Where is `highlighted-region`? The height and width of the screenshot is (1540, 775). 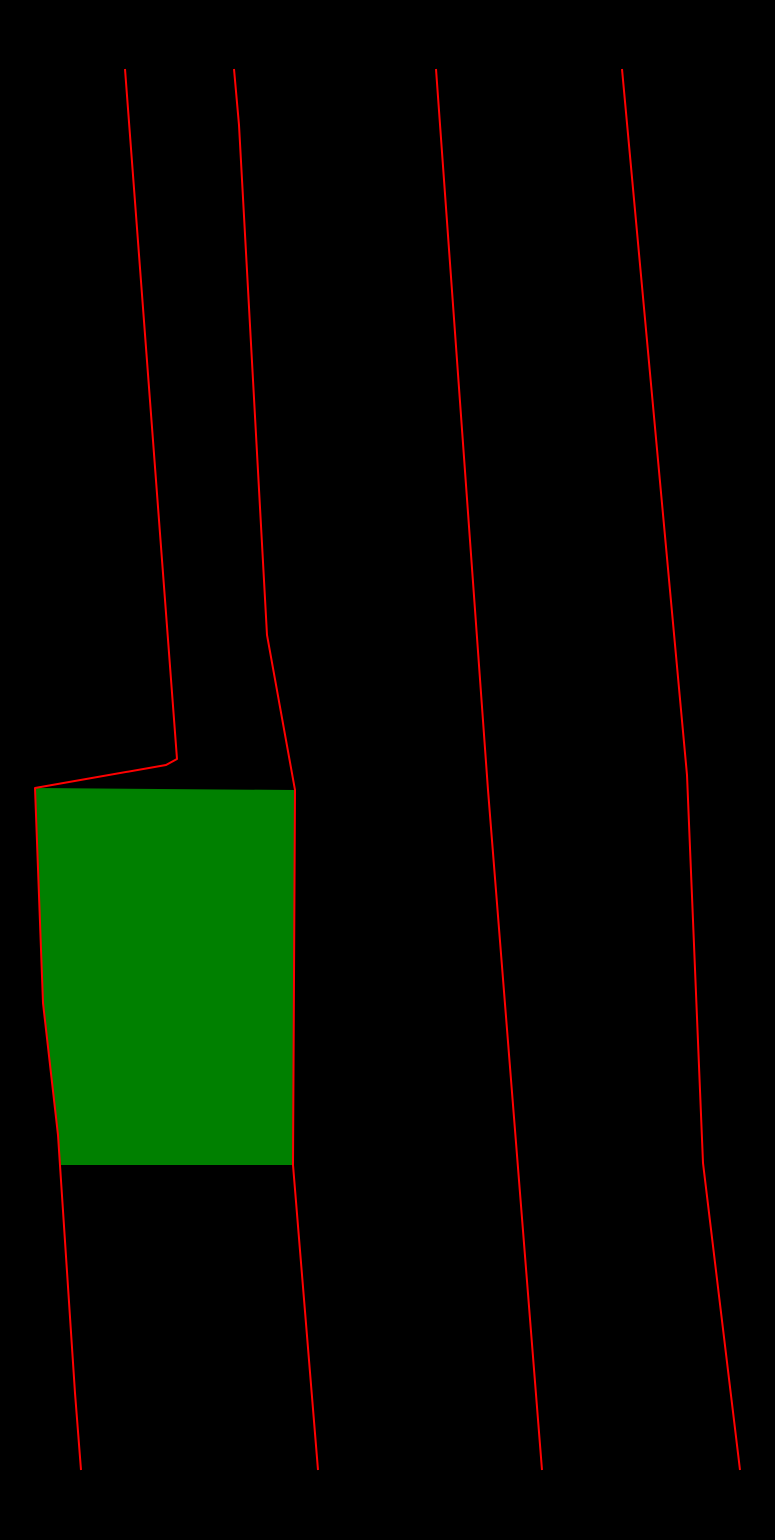
highlighted-region is located at coordinates (165, 976).